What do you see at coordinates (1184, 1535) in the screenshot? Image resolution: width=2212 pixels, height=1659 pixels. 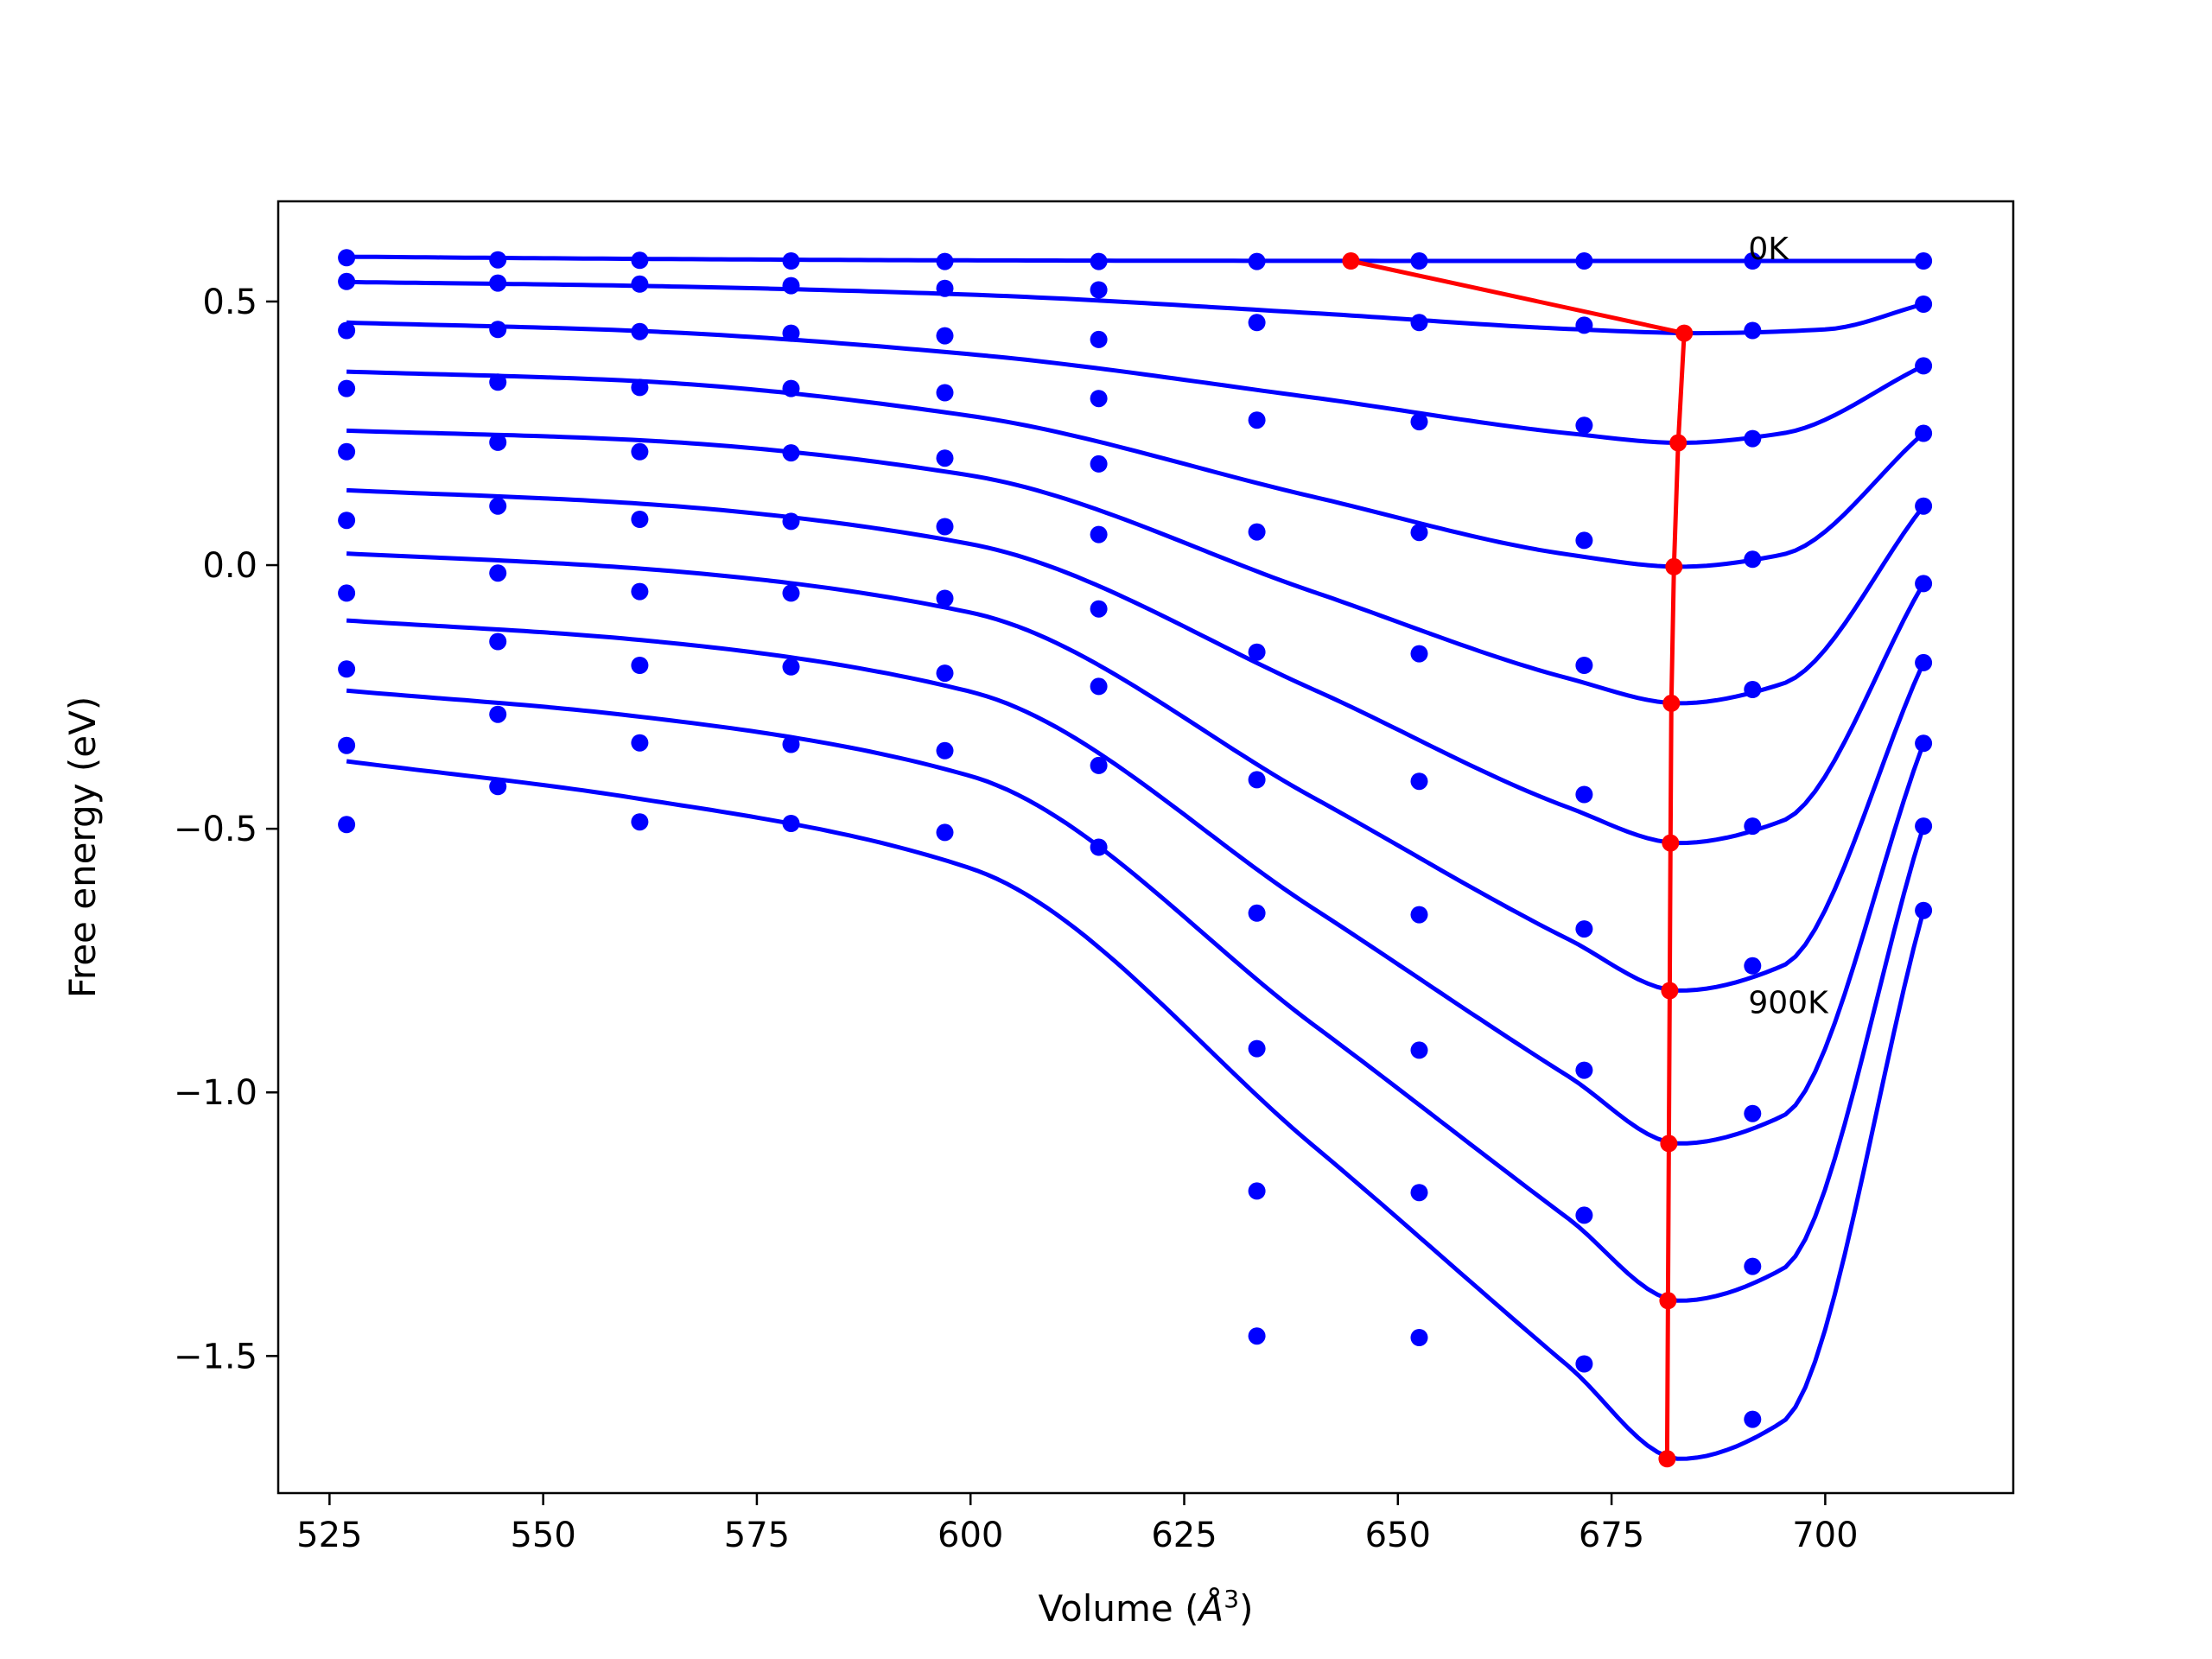 I see `x-tick-label: 625` at bounding box center [1184, 1535].